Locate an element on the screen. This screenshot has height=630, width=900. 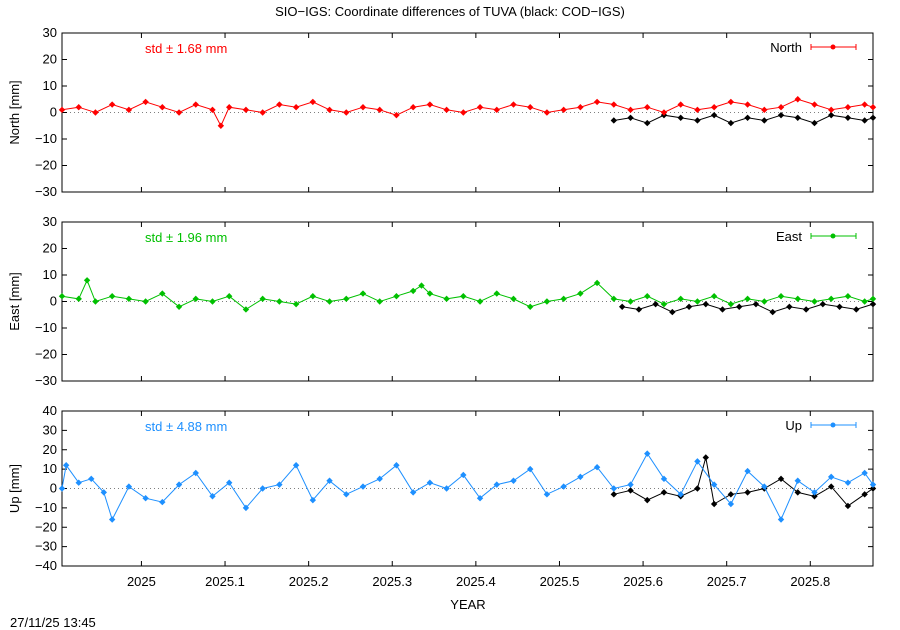
x-axis-label: YEAR is located at coordinates (467, 604).